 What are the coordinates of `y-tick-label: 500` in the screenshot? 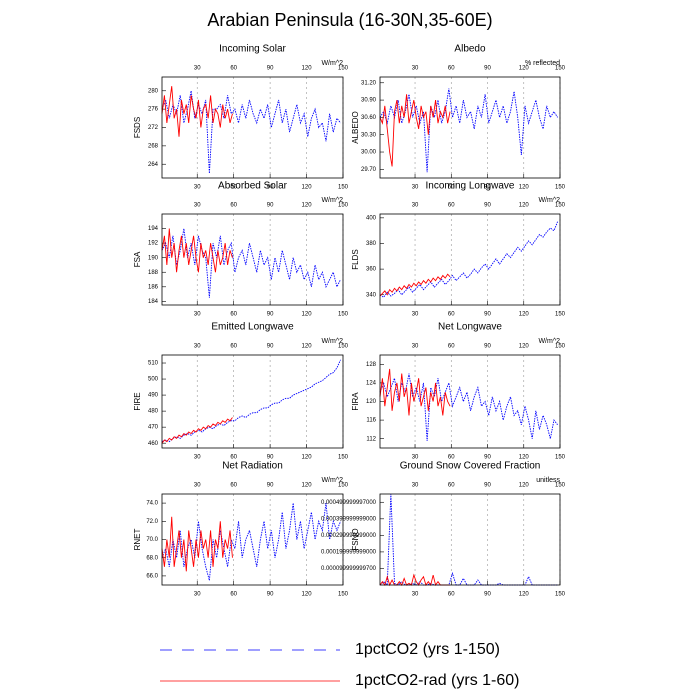 It's located at (153, 380).